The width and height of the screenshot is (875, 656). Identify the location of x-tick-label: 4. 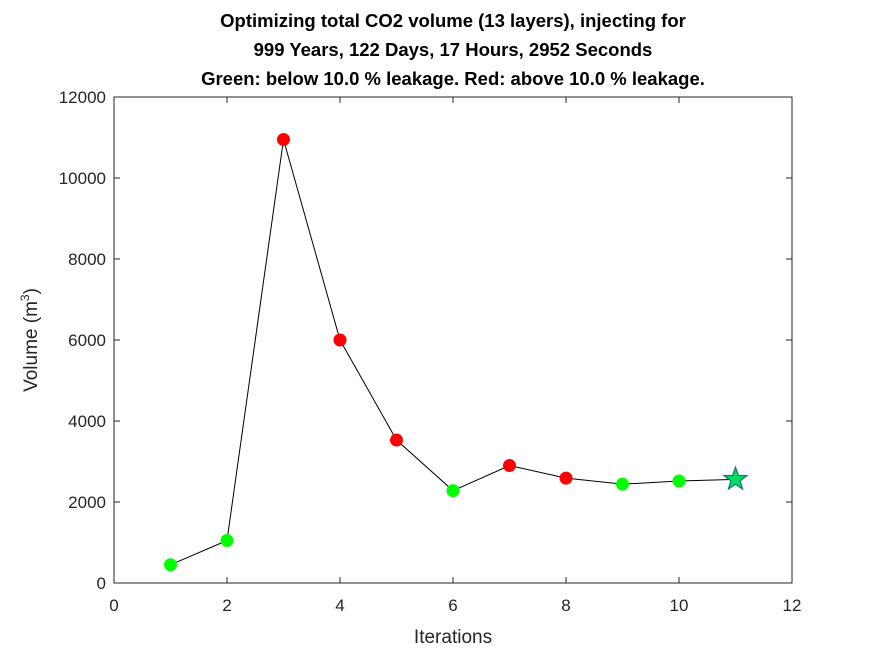
(339, 605).